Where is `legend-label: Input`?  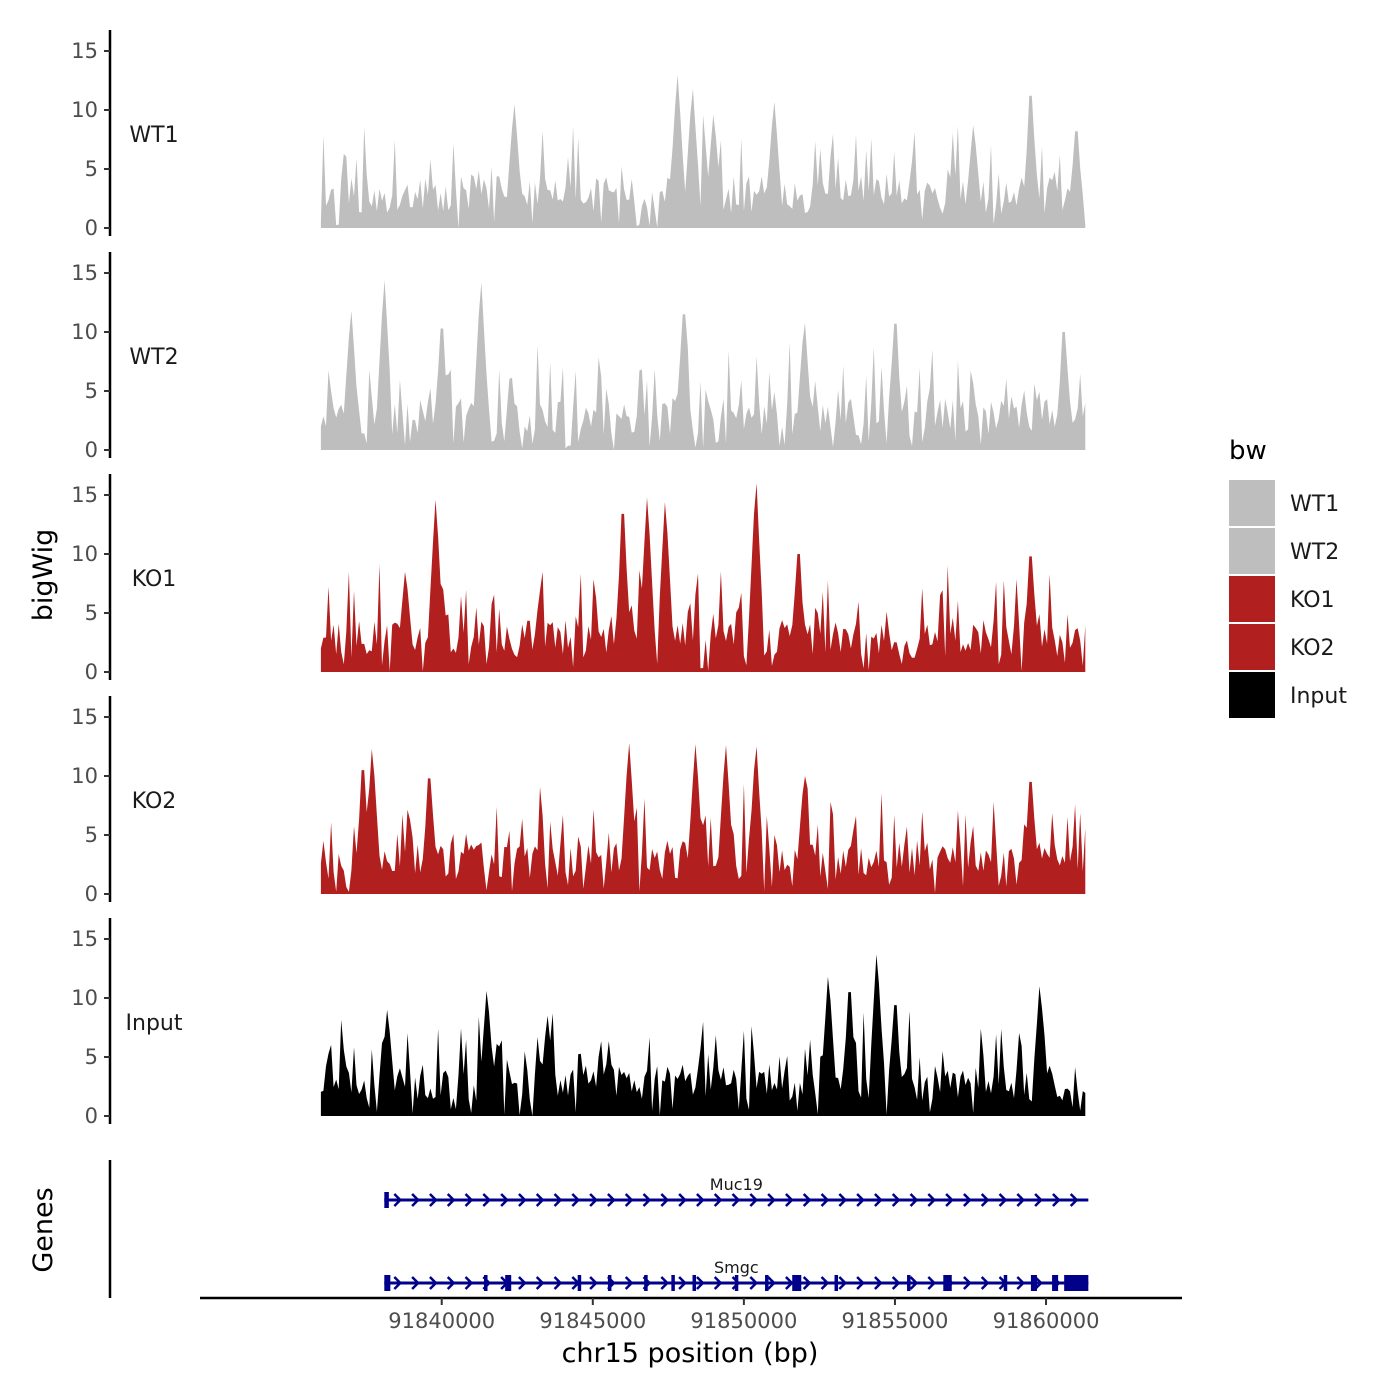 legend-label: Input is located at coordinates (1318, 696).